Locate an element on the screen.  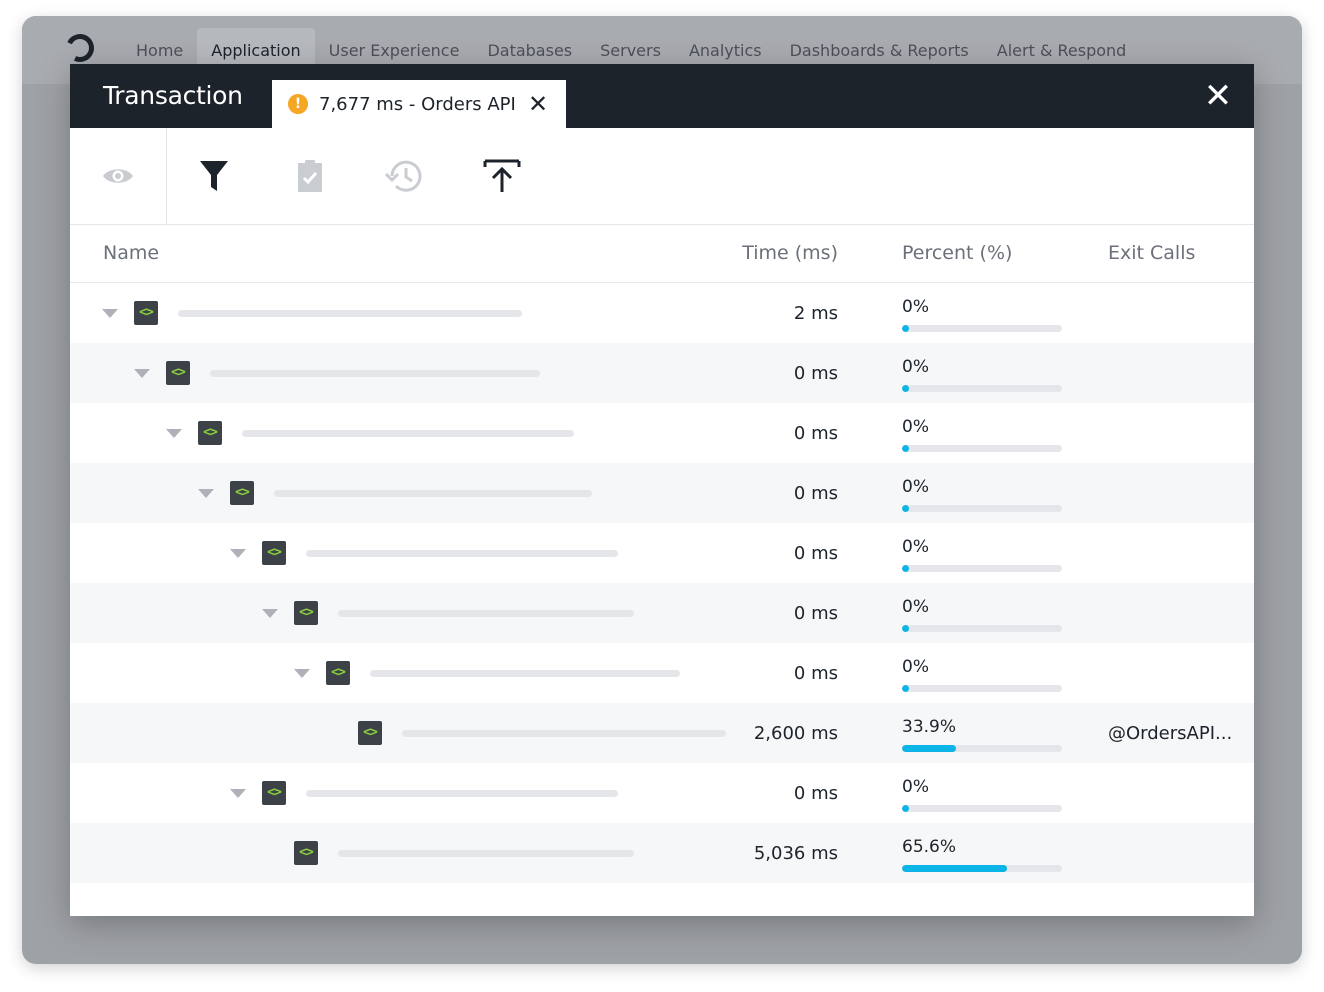
time-value: 2 ms is located at coordinates (815, 313).